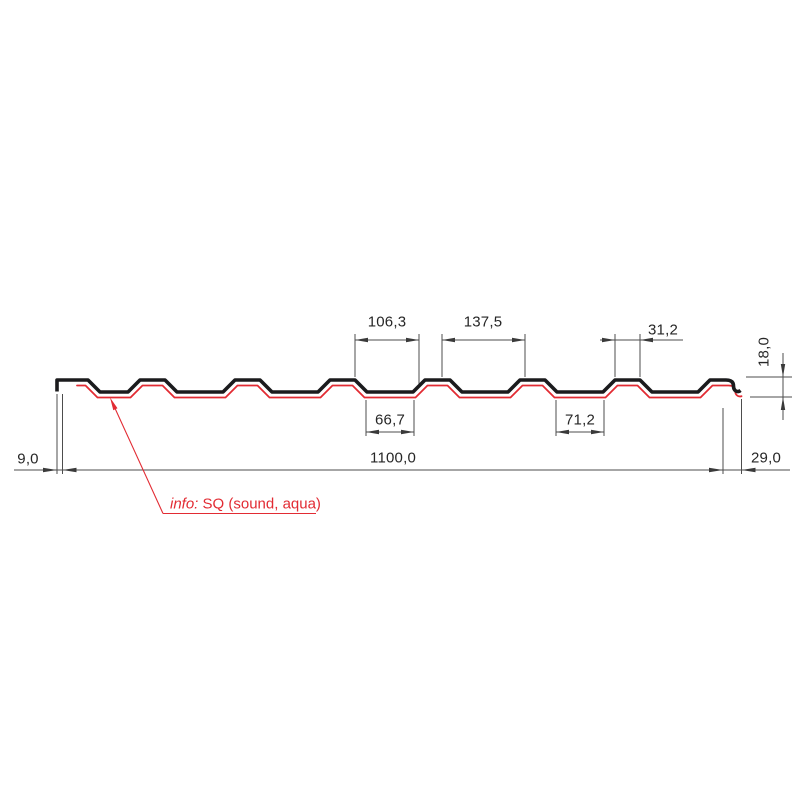  I want to click on leader-line, so click(138, 459).